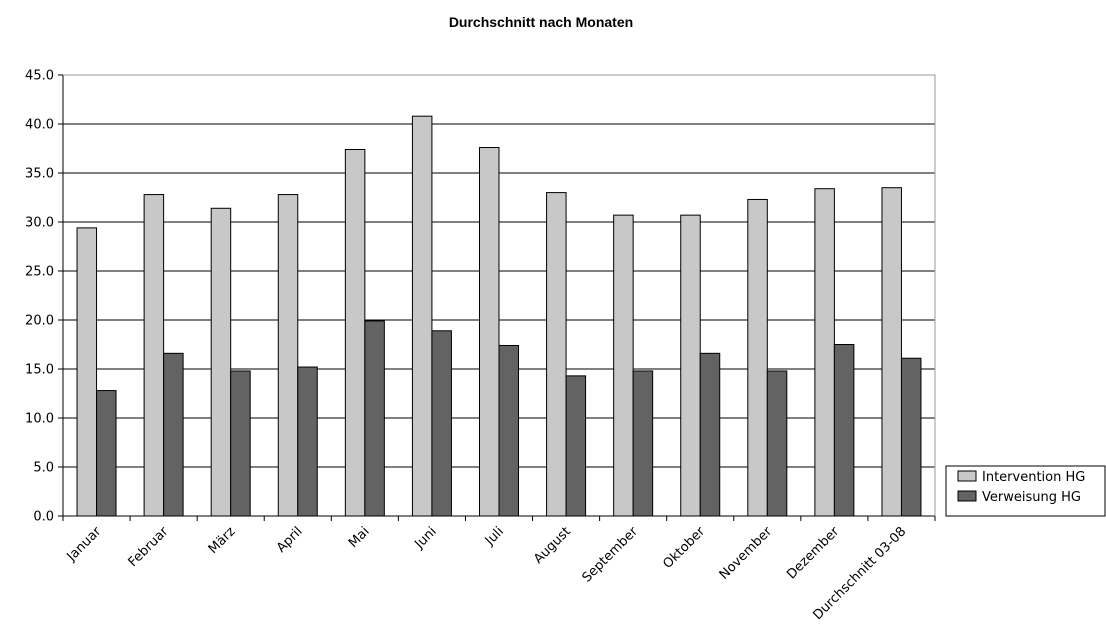 The image size is (1106, 628). I want to click on y-tick-label: 40.0, so click(39, 125).